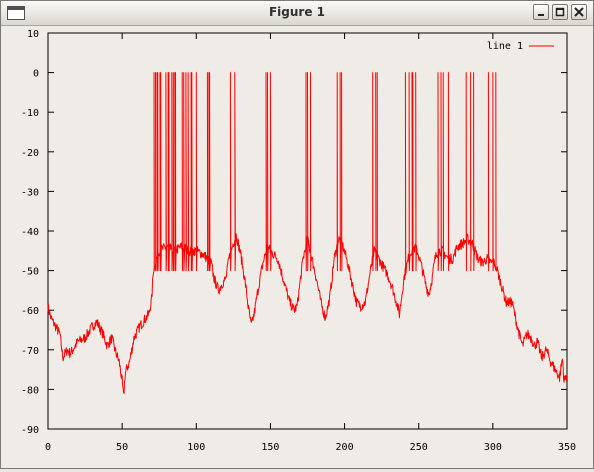  I want to click on x-tick-label: 350, so click(567, 447).